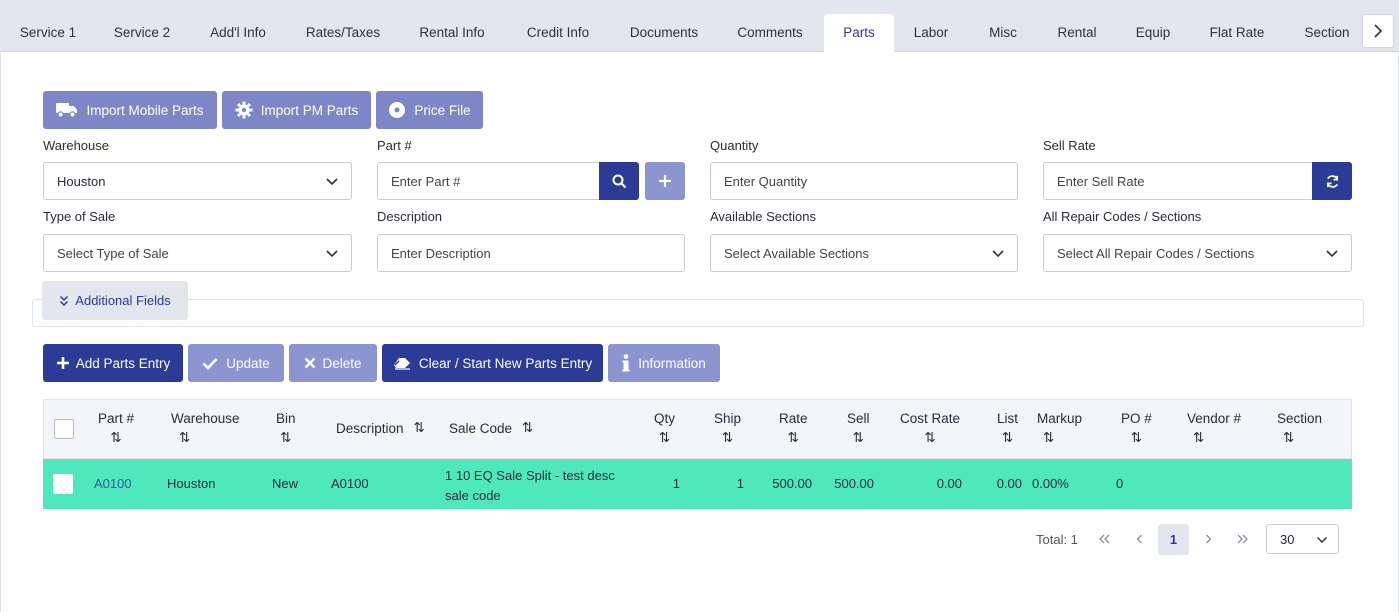  I want to click on delete-label: Delete, so click(342, 363).